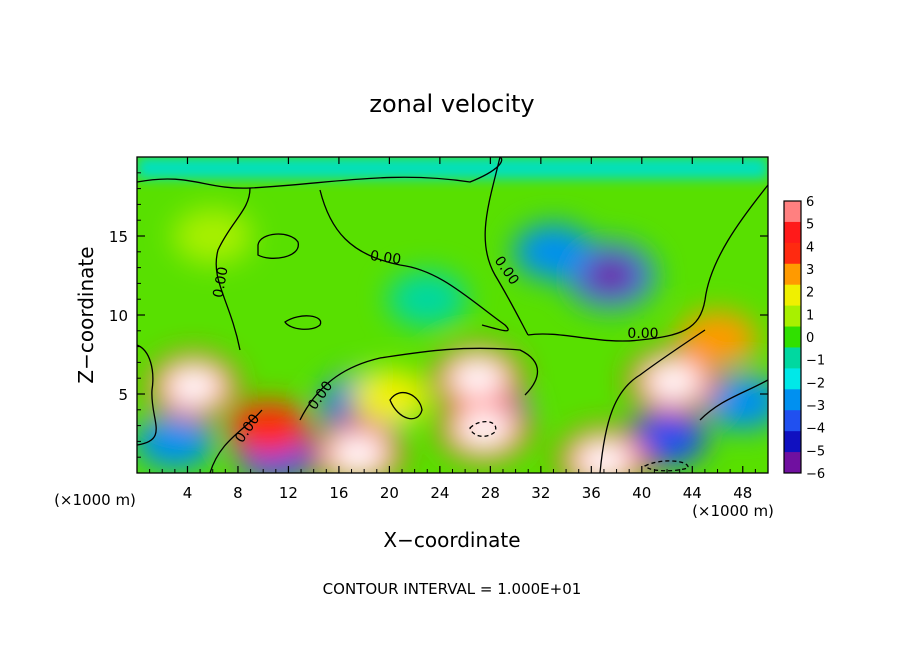 The width and height of the screenshot is (904, 654). Describe the element at coordinates (95, 500) in the screenshot. I see `x-unit-left: (×1000 m)` at that location.